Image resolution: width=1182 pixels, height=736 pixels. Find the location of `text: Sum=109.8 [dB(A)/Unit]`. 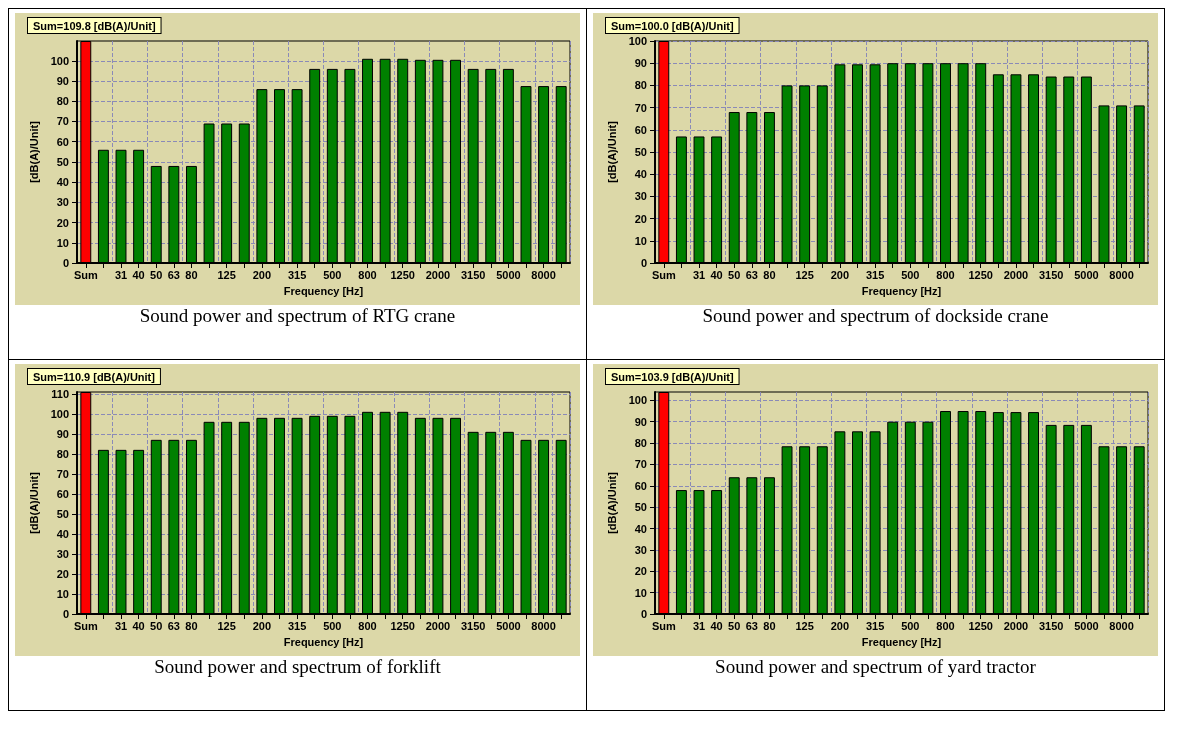

text: Sum=109.8 [dB(A)/Unit] is located at coordinates (94, 25).